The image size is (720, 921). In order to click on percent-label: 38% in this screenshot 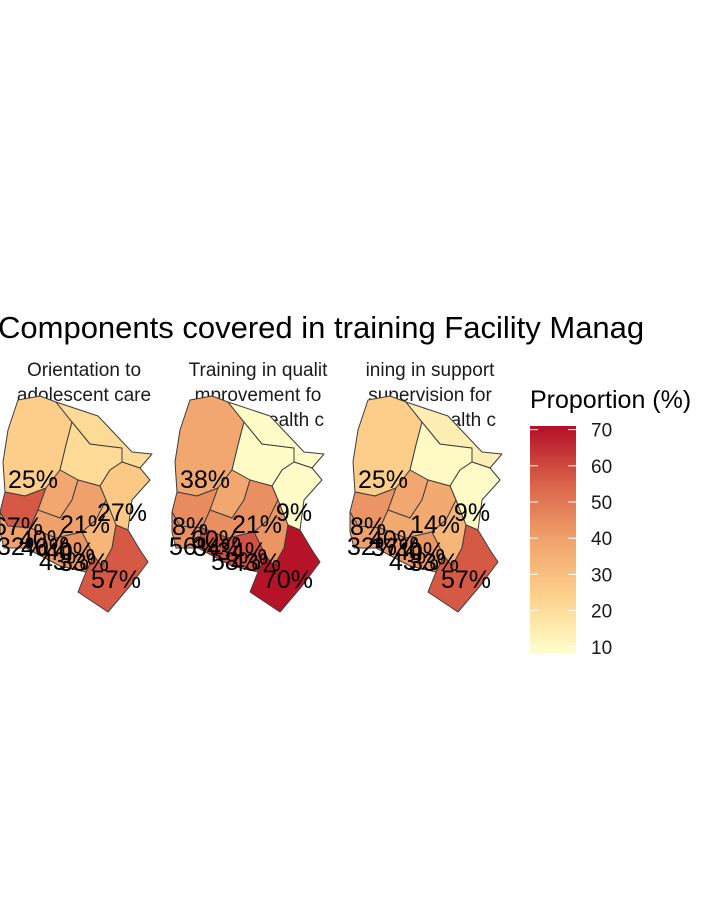, I will do `click(205, 480)`.